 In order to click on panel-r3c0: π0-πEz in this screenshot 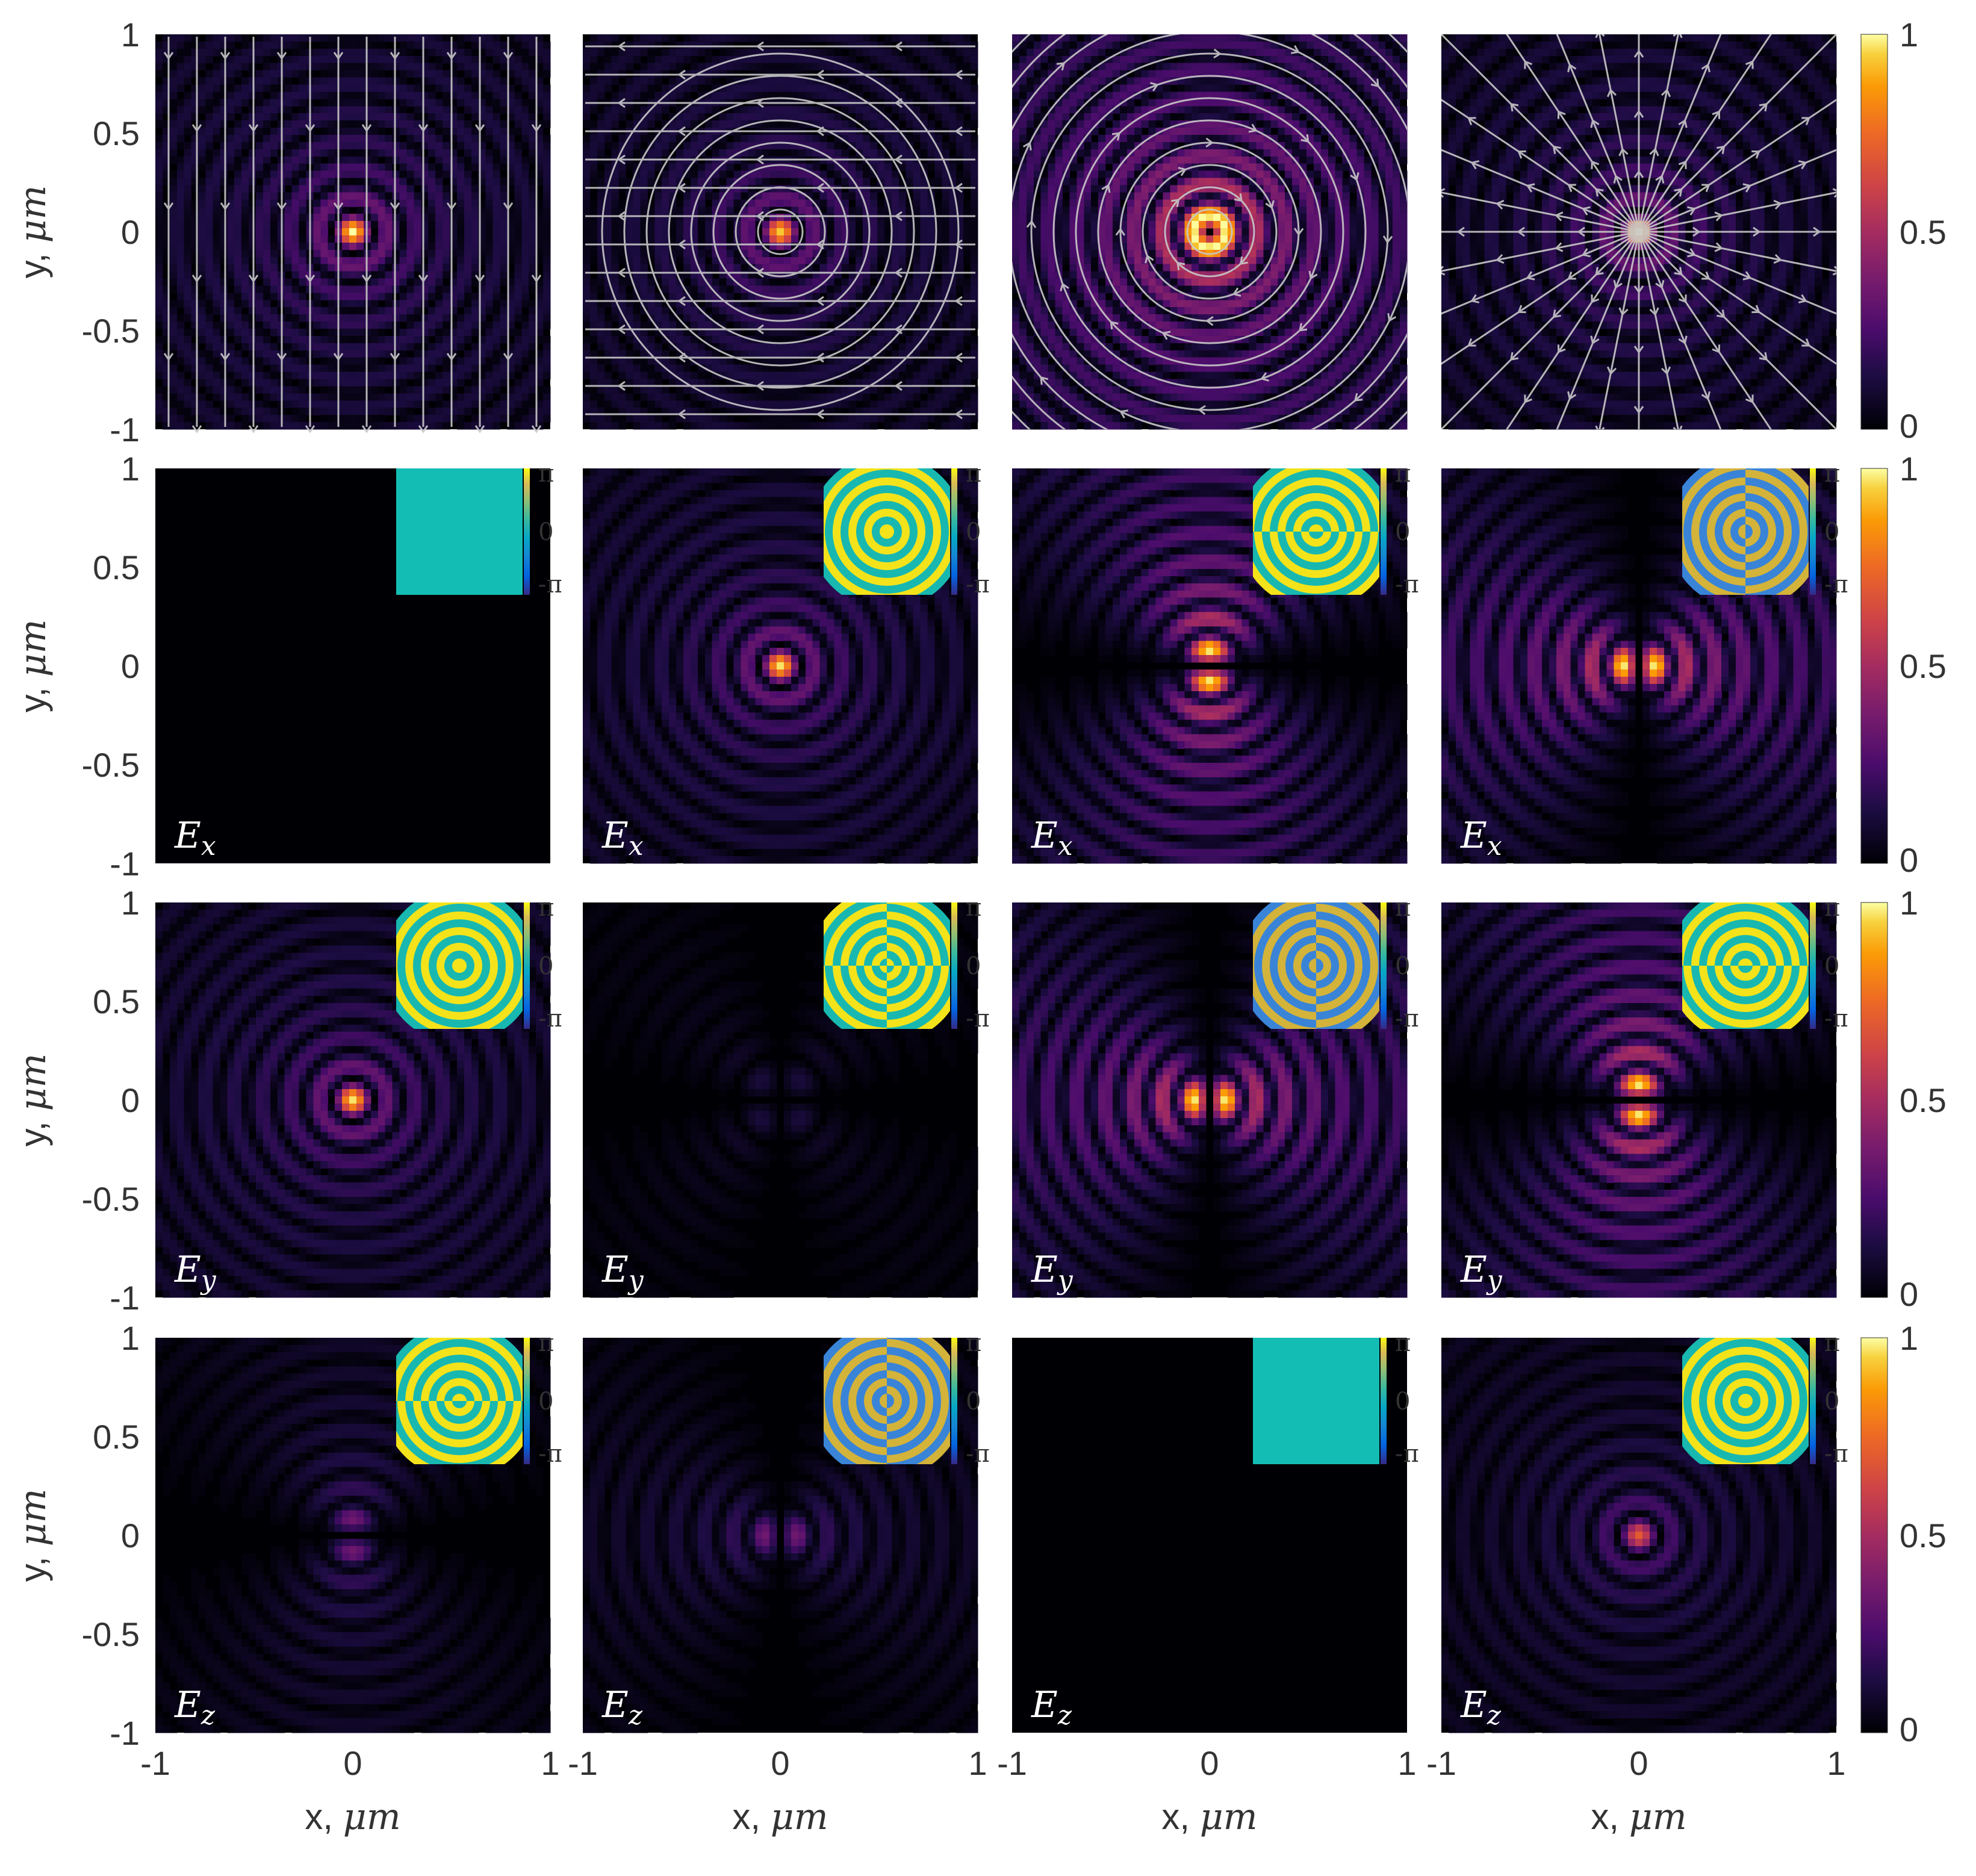, I will do `click(359, 1528)`.